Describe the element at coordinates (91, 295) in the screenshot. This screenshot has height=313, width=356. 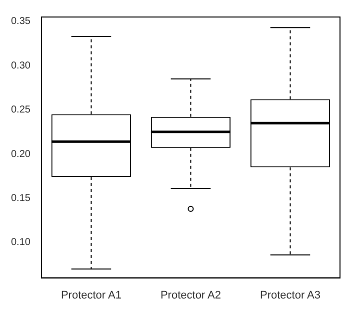
I see `x-tick-label: Protector A1` at that location.